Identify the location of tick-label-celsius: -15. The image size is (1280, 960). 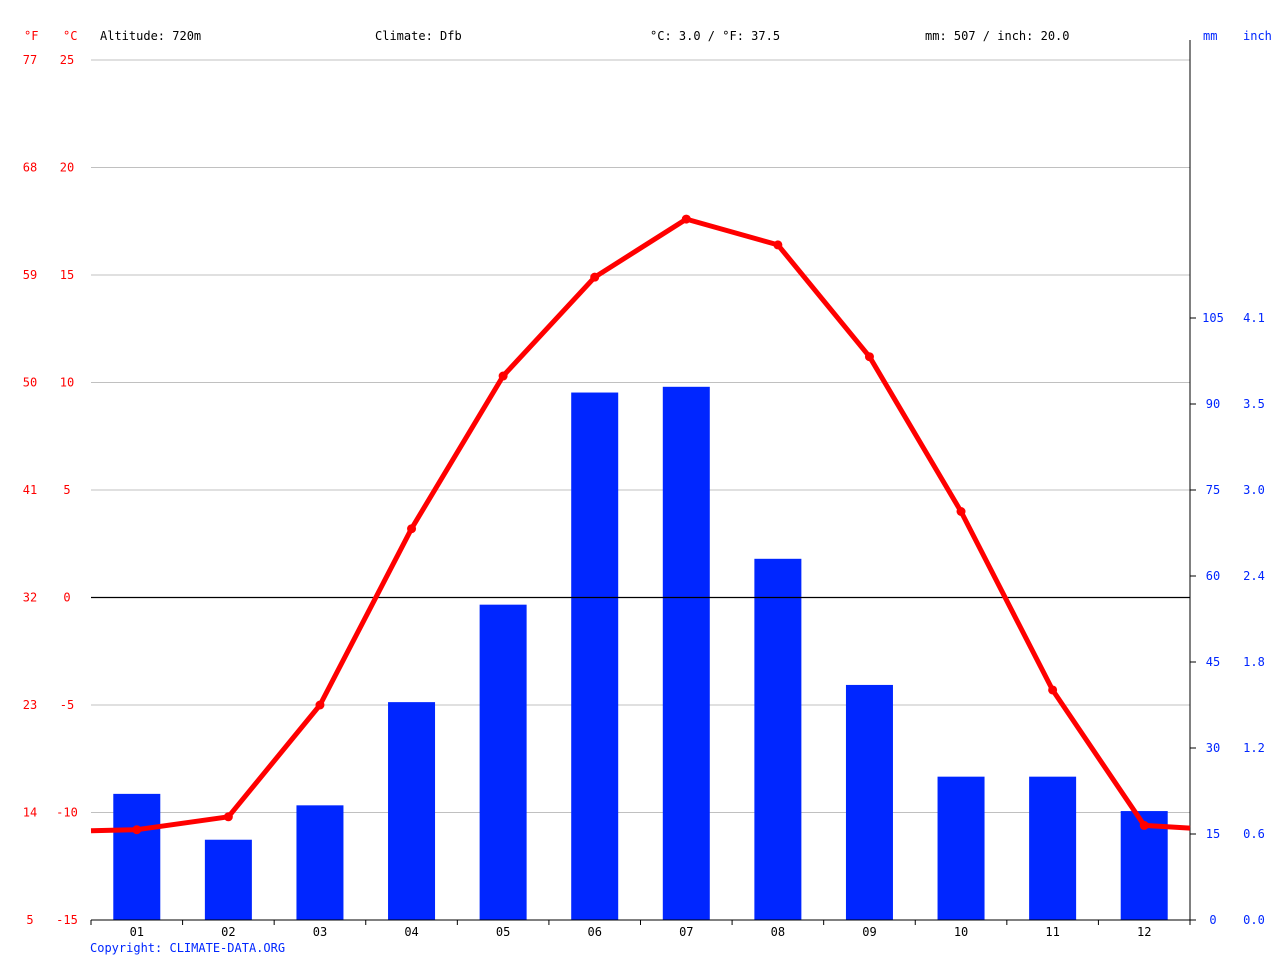
(67, 920).